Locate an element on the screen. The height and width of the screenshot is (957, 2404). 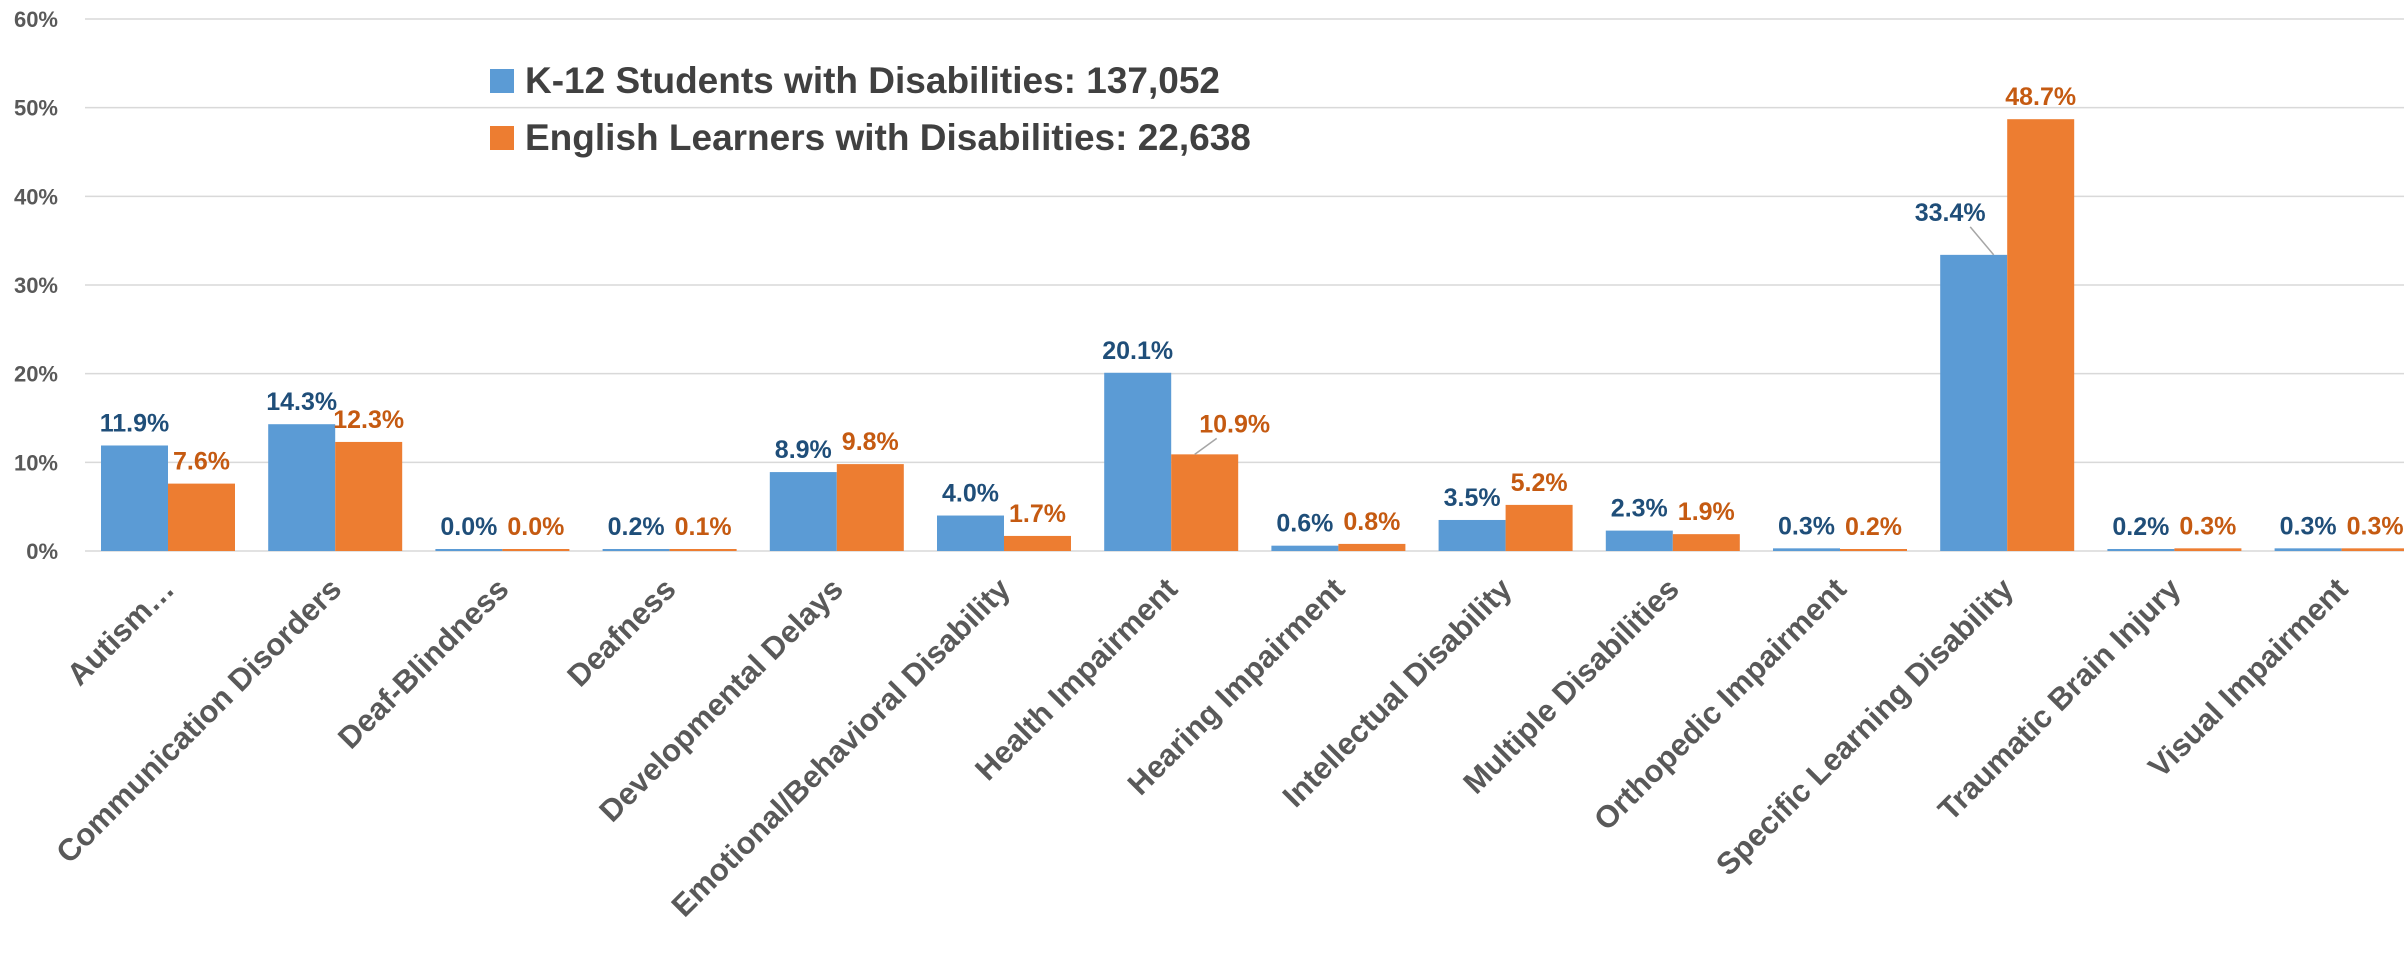
y-tick-label: 20% is located at coordinates (36, 374).